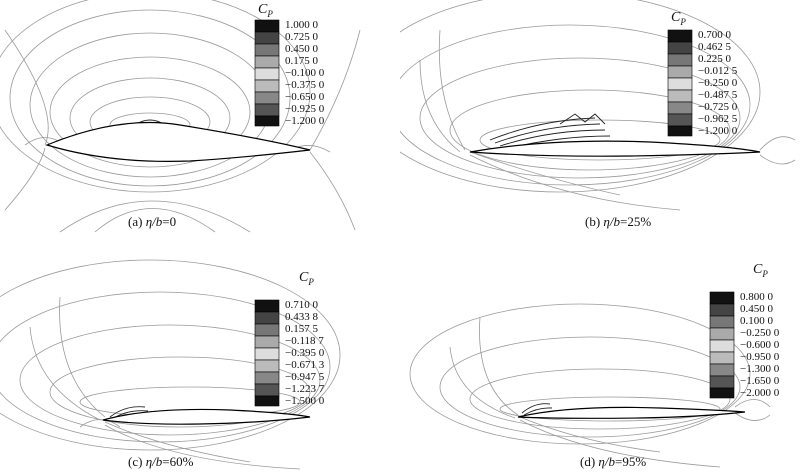 The width and height of the screenshot is (800, 475). I want to click on legend-title-c: CP, so click(306, 278).